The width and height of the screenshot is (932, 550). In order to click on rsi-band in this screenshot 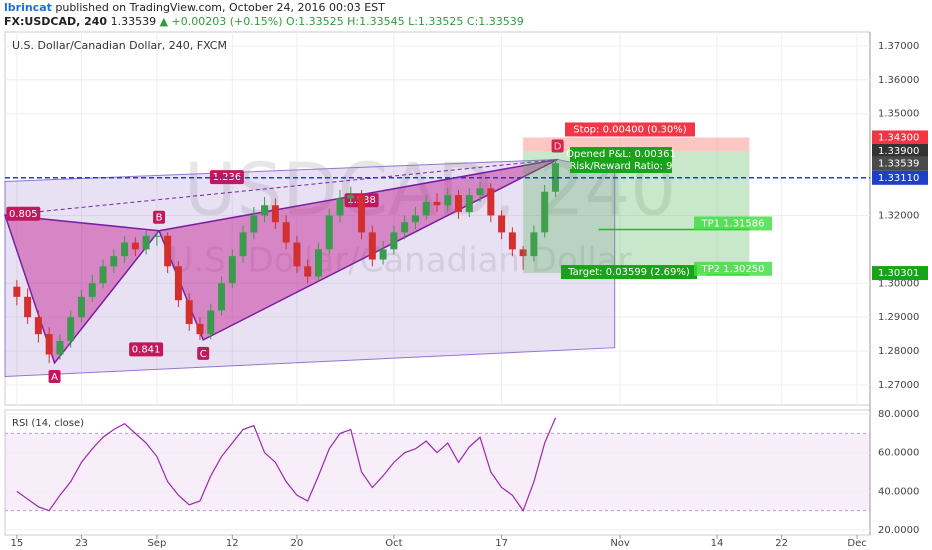, I will do `click(437, 472)`.